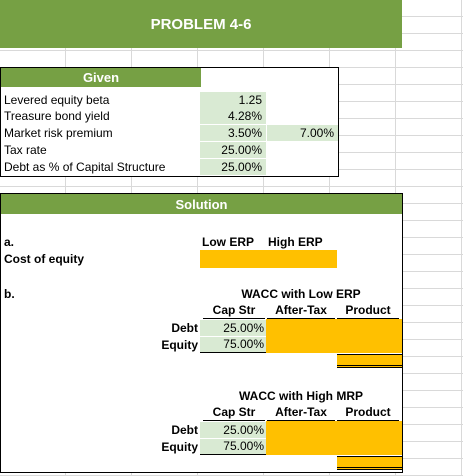 The image size is (463, 476). Describe the element at coordinates (233, 345) in the screenshot. I see `wacc-low-equity-capstr: 75.00%` at that location.